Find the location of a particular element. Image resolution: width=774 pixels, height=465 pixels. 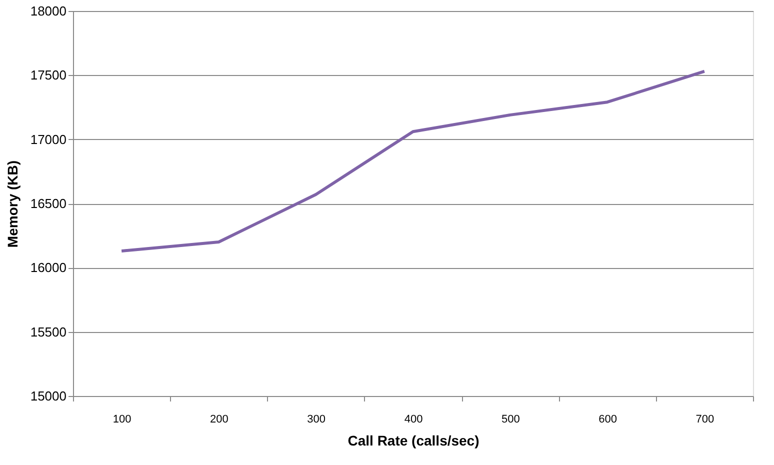

x-tick-label: 200 is located at coordinates (219, 420).